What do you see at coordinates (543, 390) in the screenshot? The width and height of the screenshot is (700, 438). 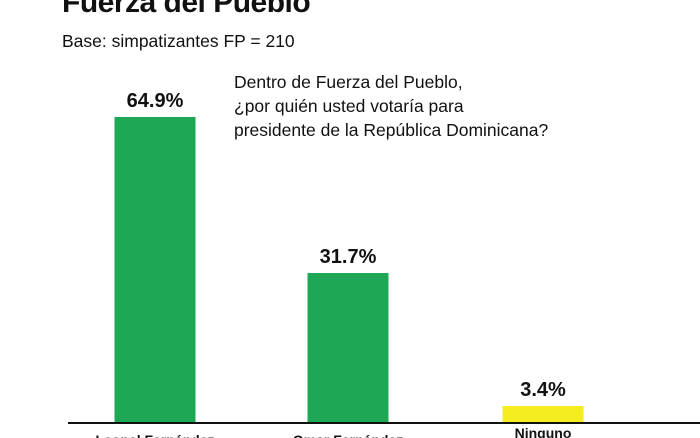 I see `value-label: 3.4%` at bounding box center [543, 390].